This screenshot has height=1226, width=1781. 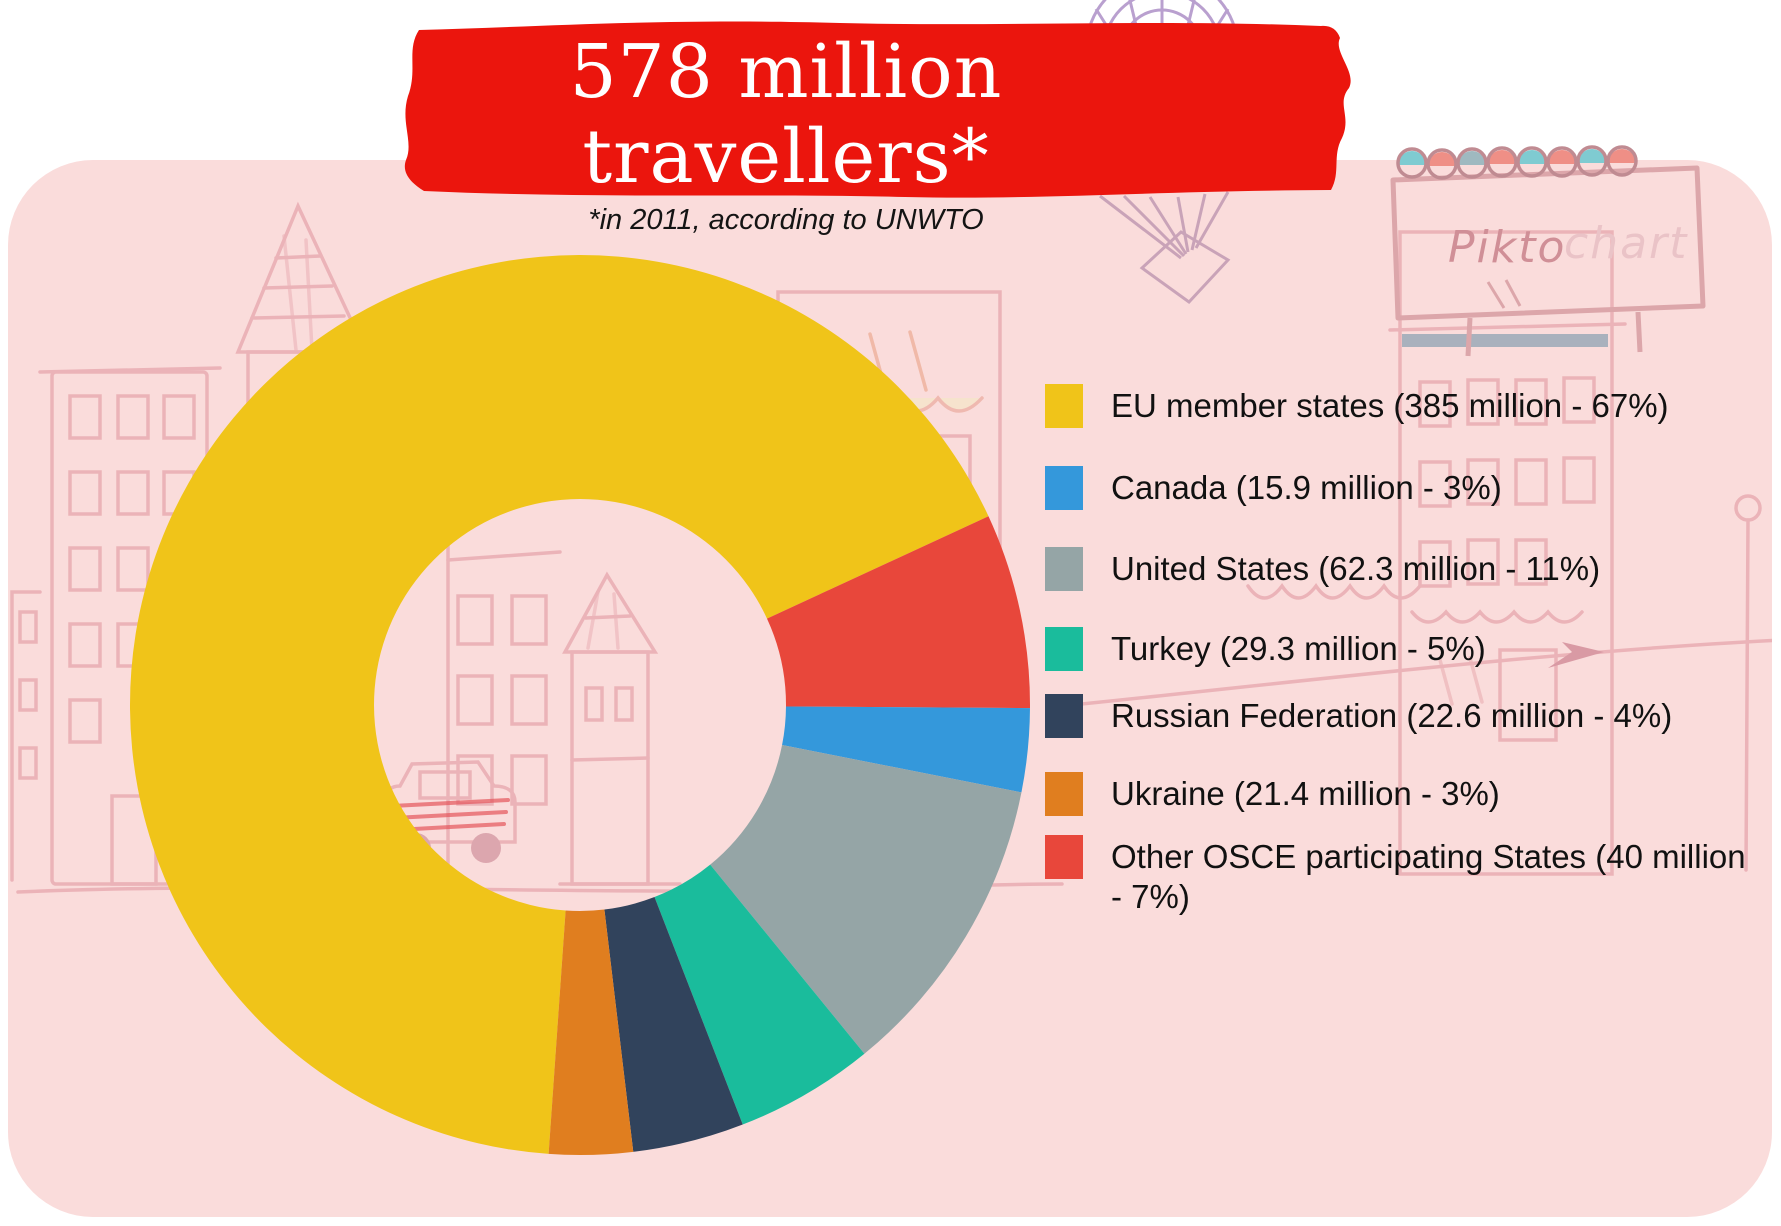 I want to click on building-doodle-right, so click(x=1507, y=553).